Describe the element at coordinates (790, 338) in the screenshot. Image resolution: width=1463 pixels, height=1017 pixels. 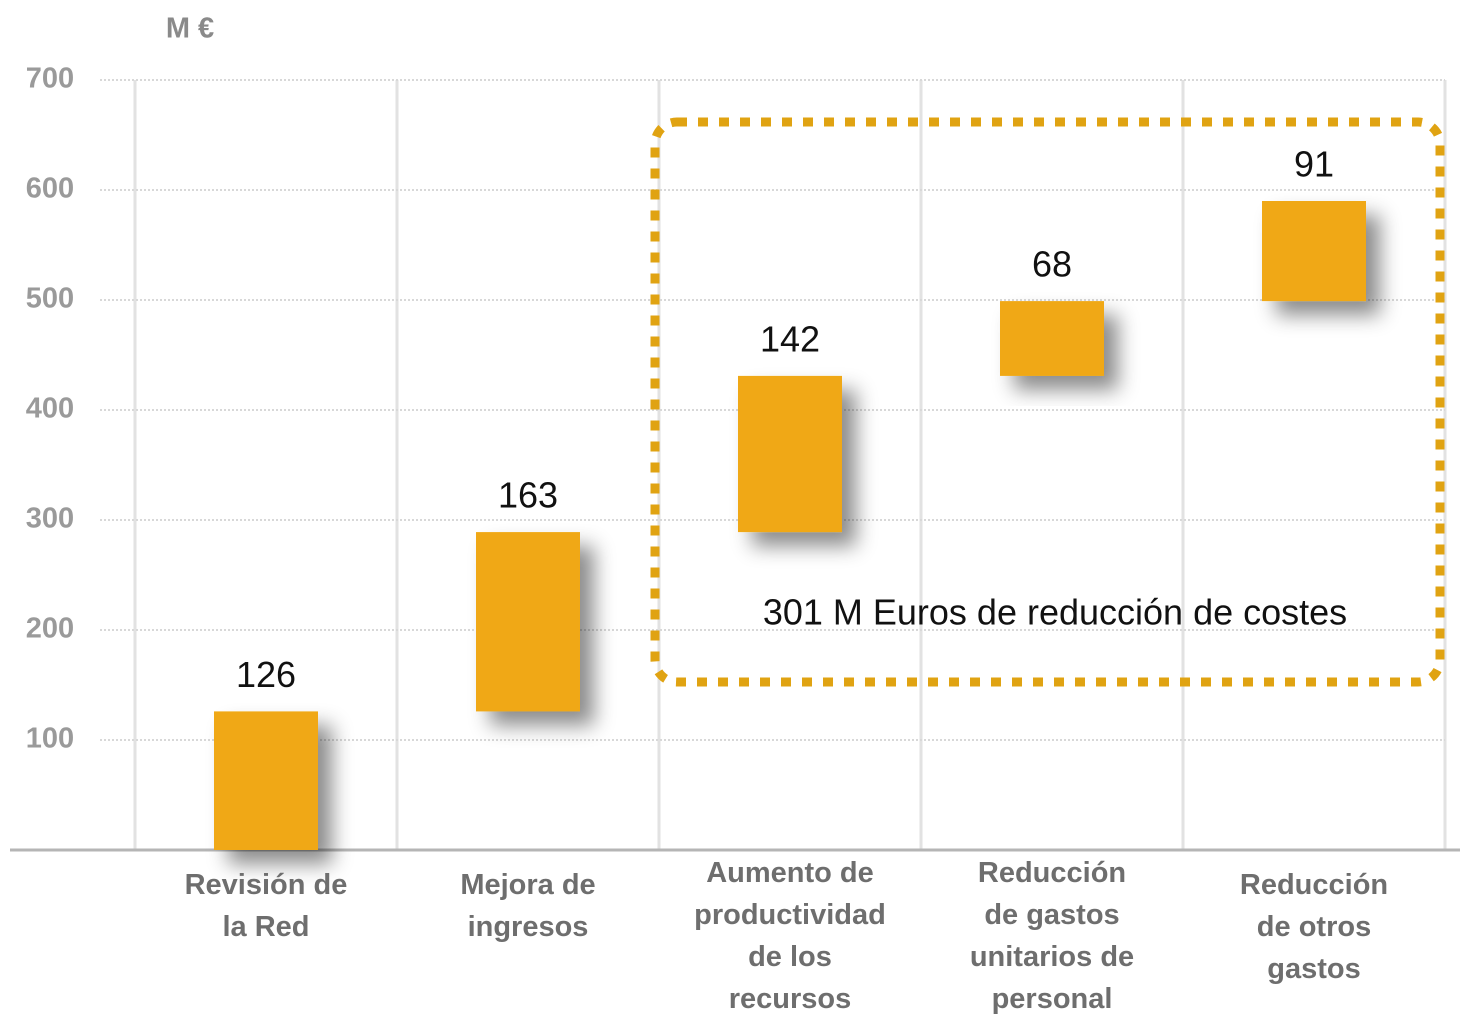
I see `value-label: 142` at that location.